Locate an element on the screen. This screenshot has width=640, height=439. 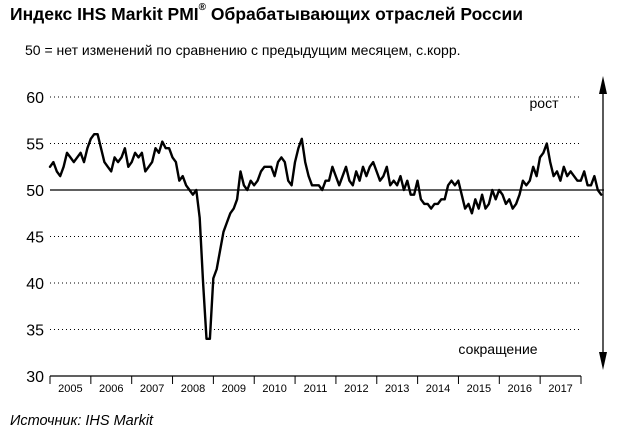
x-tick-label: 2017 is located at coordinates (560, 389).